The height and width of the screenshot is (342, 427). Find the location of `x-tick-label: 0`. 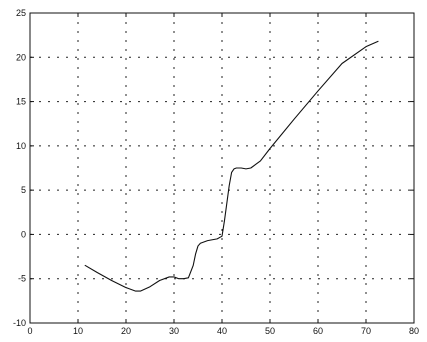

x-tick-label: 0 is located at coordinates (29, 331).